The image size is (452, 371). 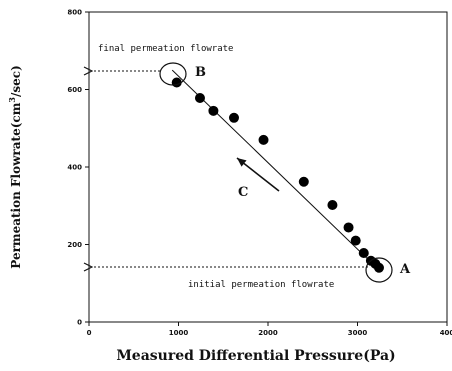 I want to click on label-b: B, so click(x=200, y=72).